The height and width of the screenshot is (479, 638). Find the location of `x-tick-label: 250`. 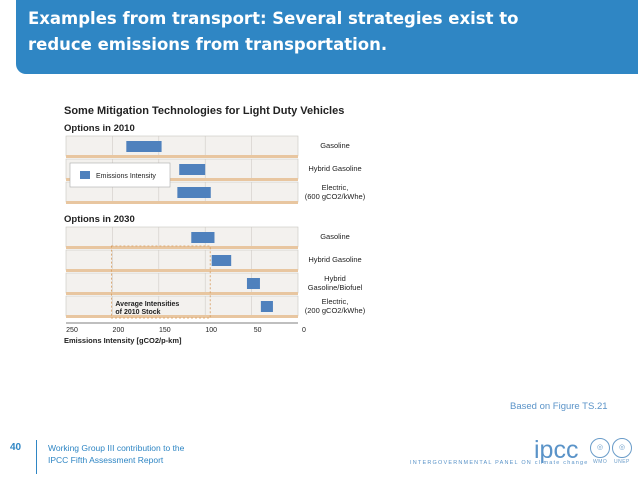

x-tick-label: 250 is located at coordinates (72, 330).